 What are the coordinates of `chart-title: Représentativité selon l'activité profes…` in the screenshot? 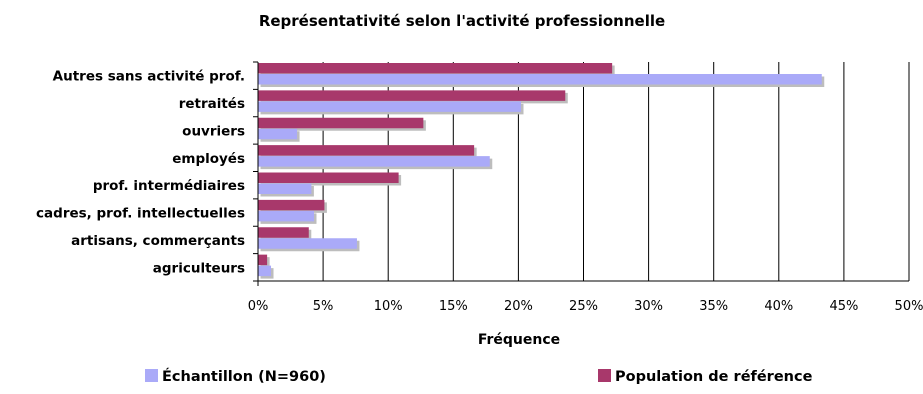 It's located at (462, 21).